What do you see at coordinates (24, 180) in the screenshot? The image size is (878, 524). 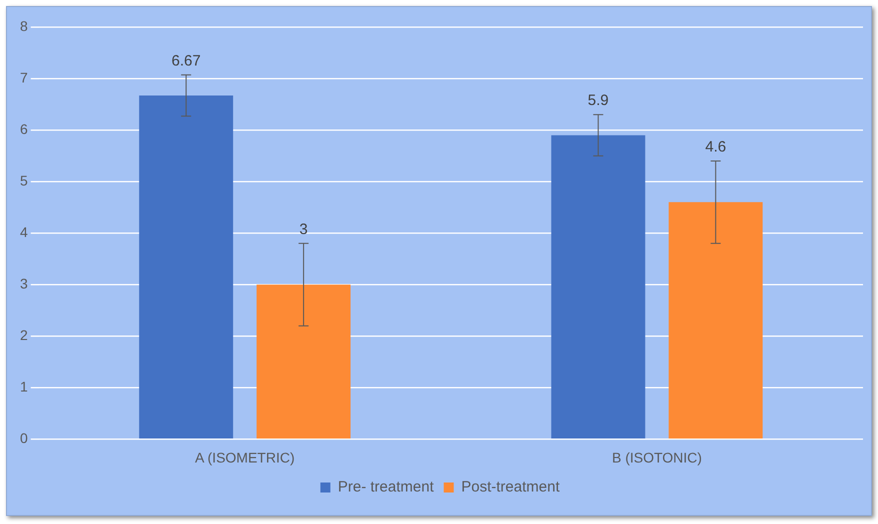 I see `y-tick-label: 5` at bounding box center [24, 180].